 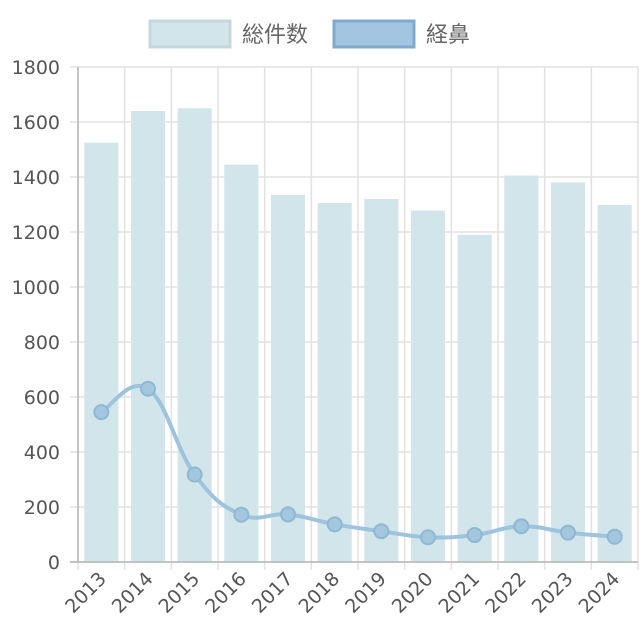 I want to click on legend-label-nasal: 経鼻, so click(x=448, y=35).